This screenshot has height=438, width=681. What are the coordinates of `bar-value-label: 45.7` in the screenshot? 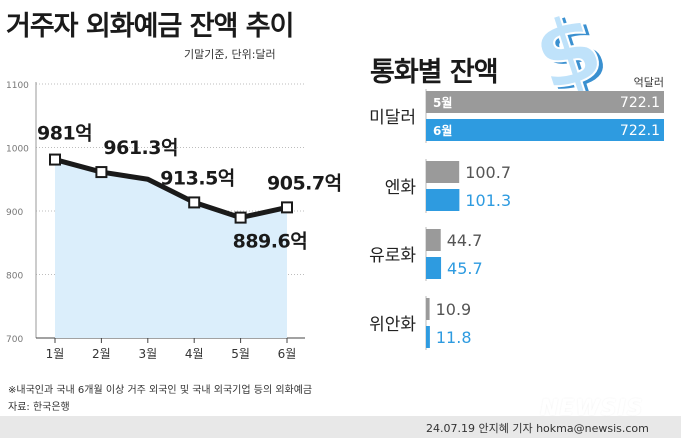 It's located at (465, 268).